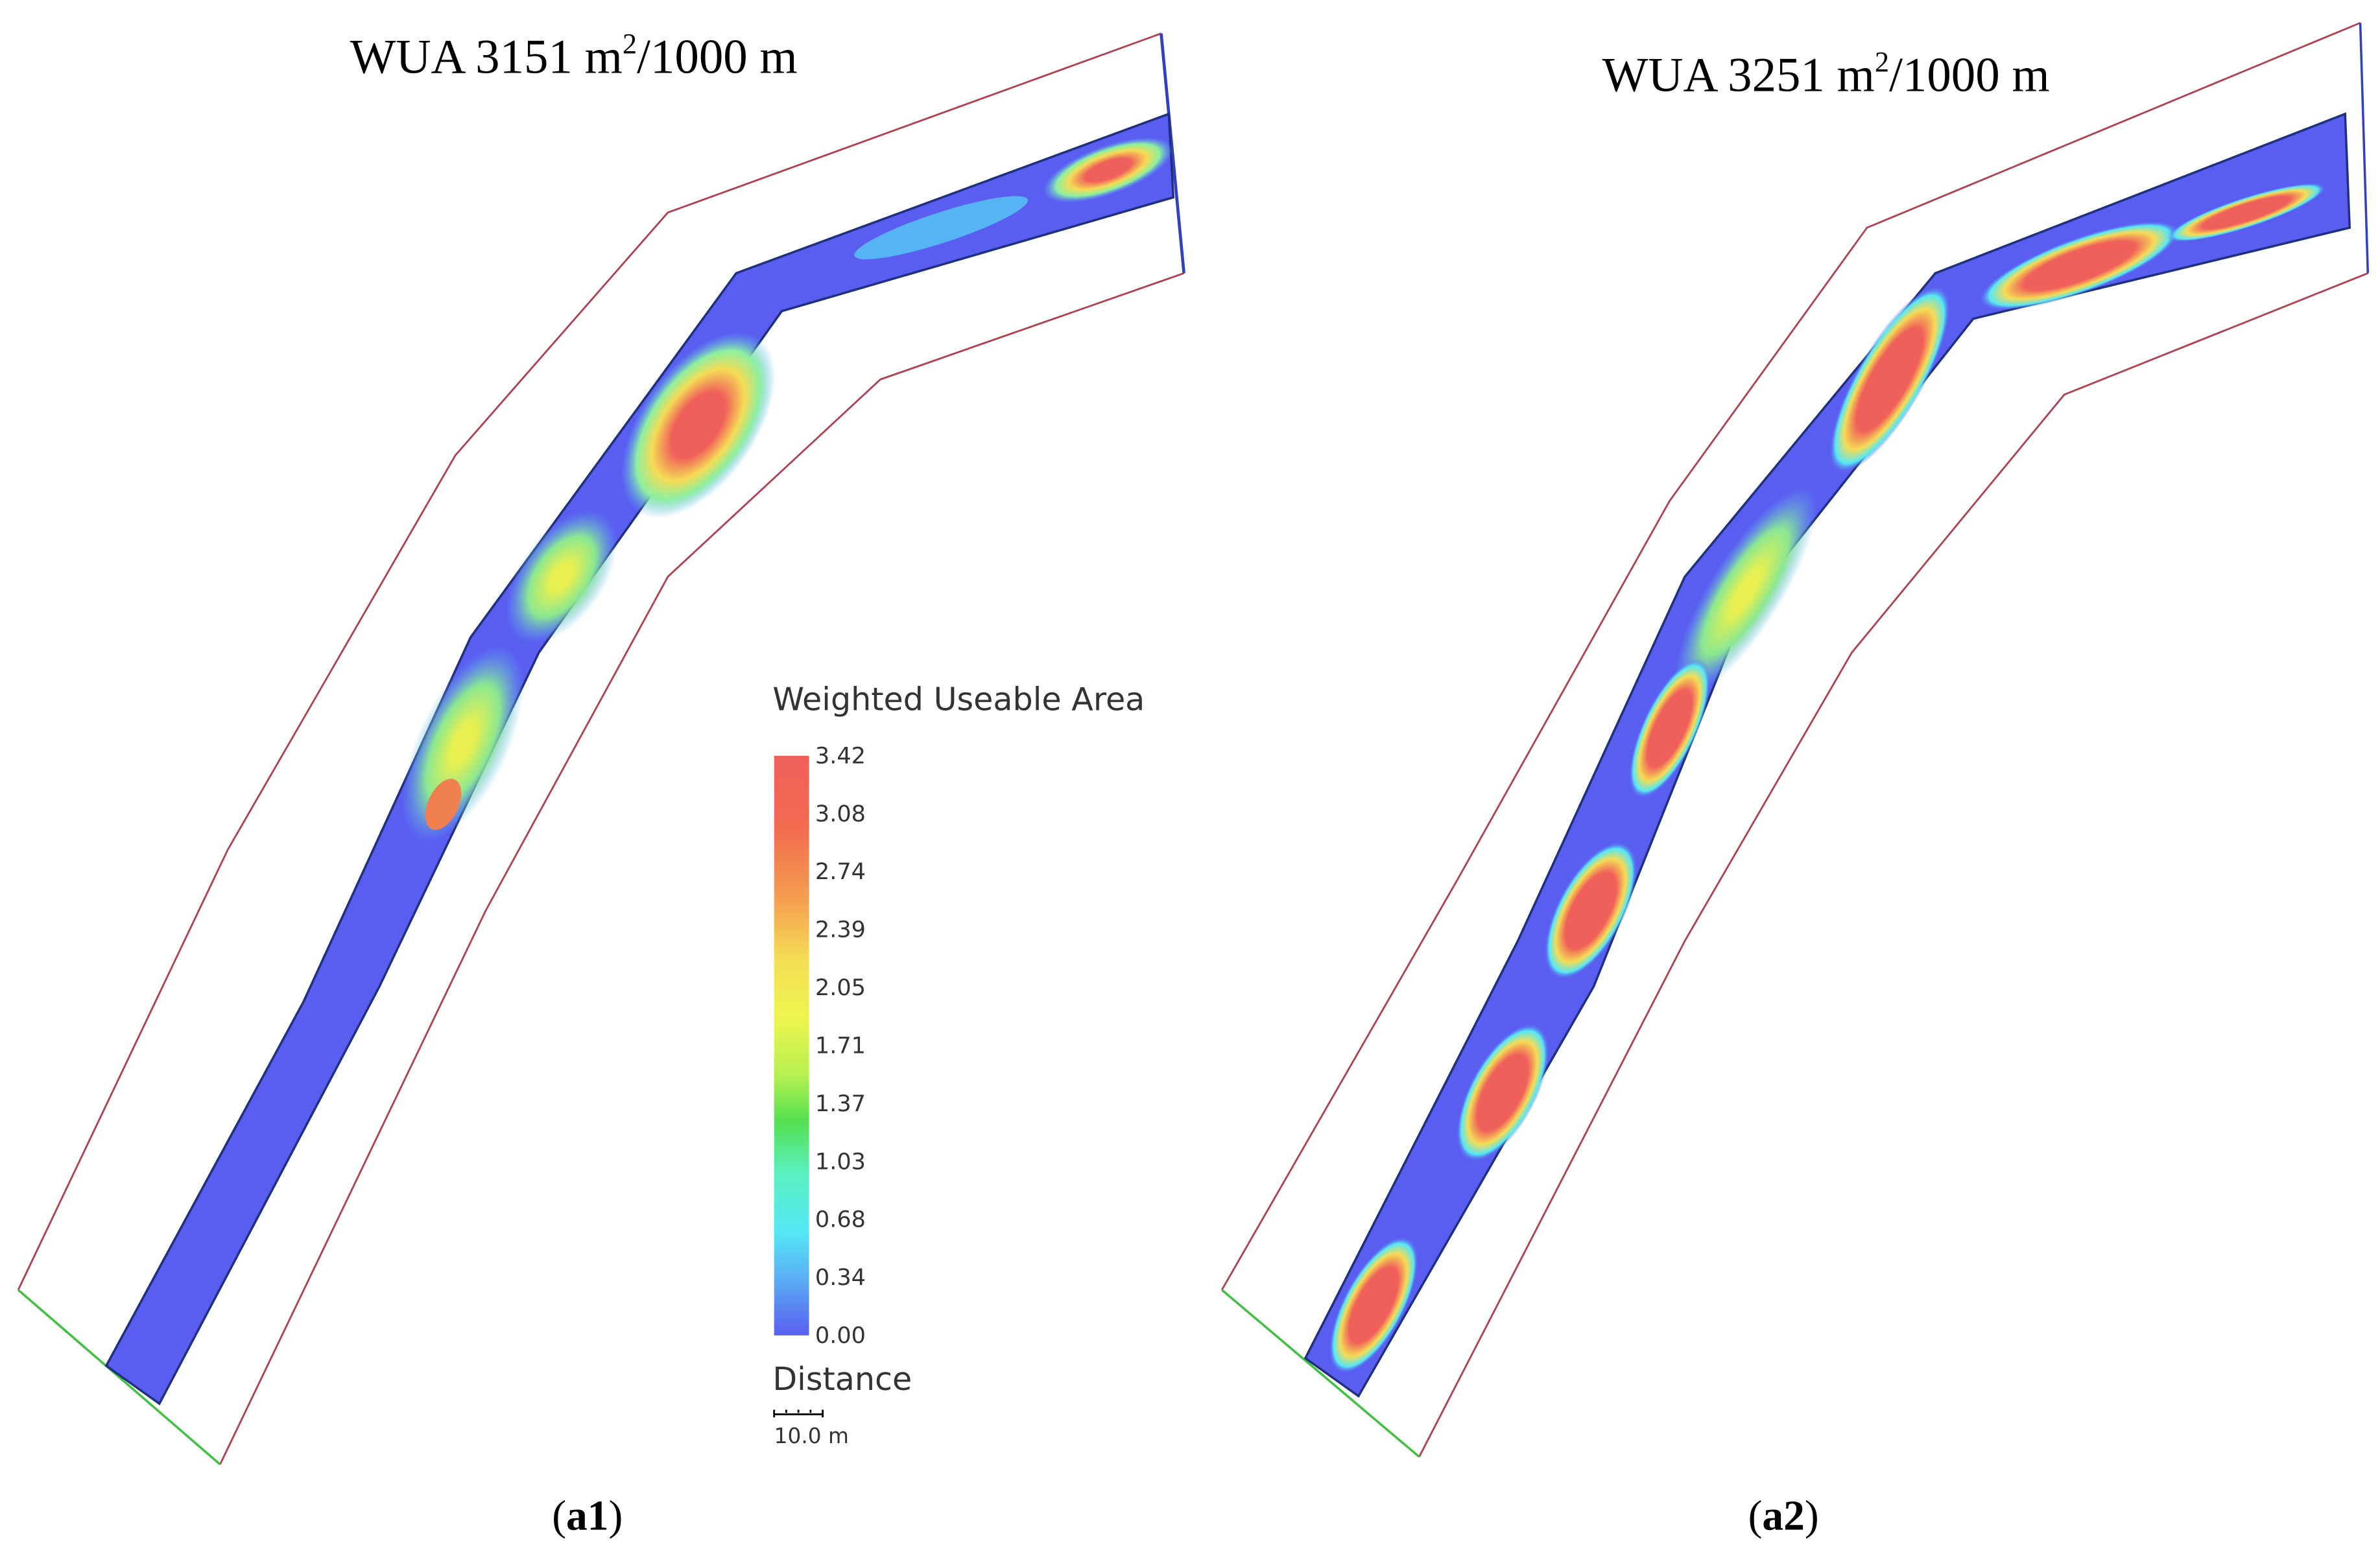  Describe the element at coordinates (812, 1436) in the screenshot. I see `scale-label: 10.0 m` at that location.